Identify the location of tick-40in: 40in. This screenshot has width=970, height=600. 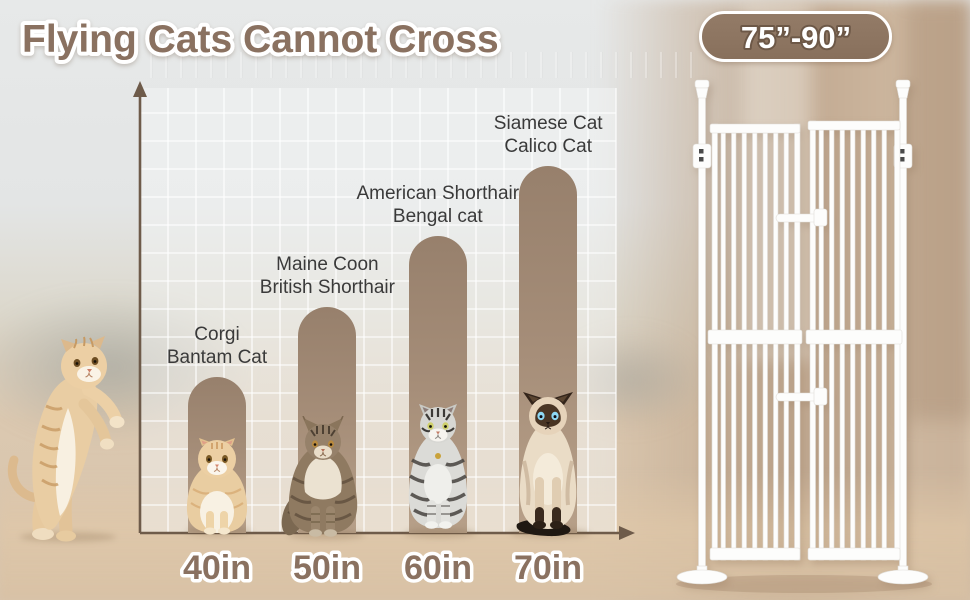
(217, 567).